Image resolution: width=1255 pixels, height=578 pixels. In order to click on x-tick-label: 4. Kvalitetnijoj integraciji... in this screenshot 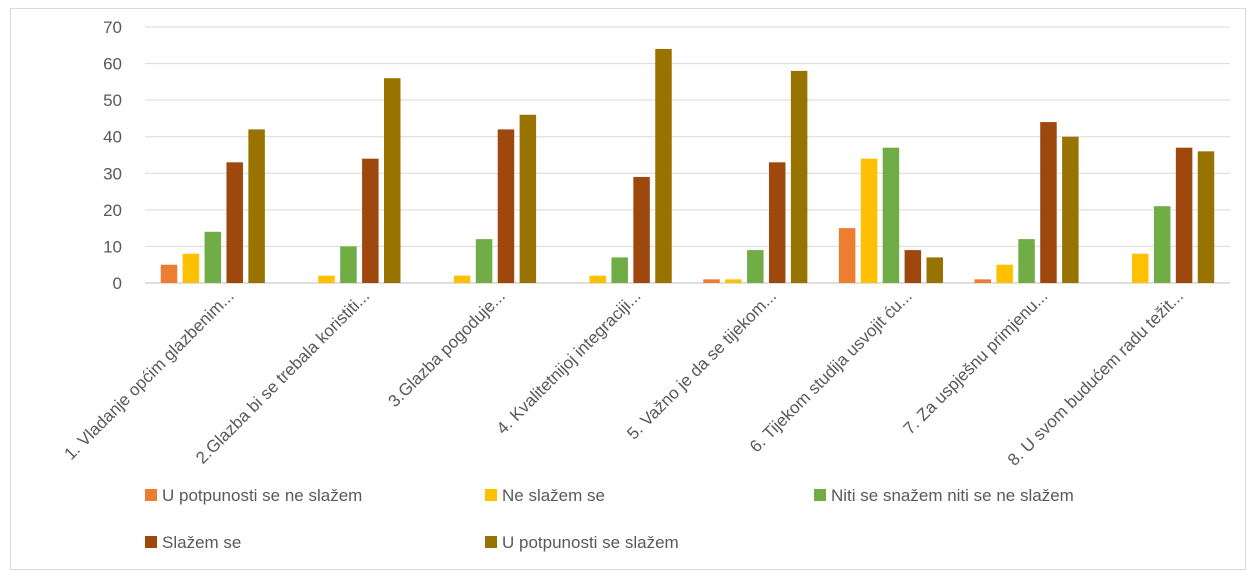, I will do `click(569, 362)`.